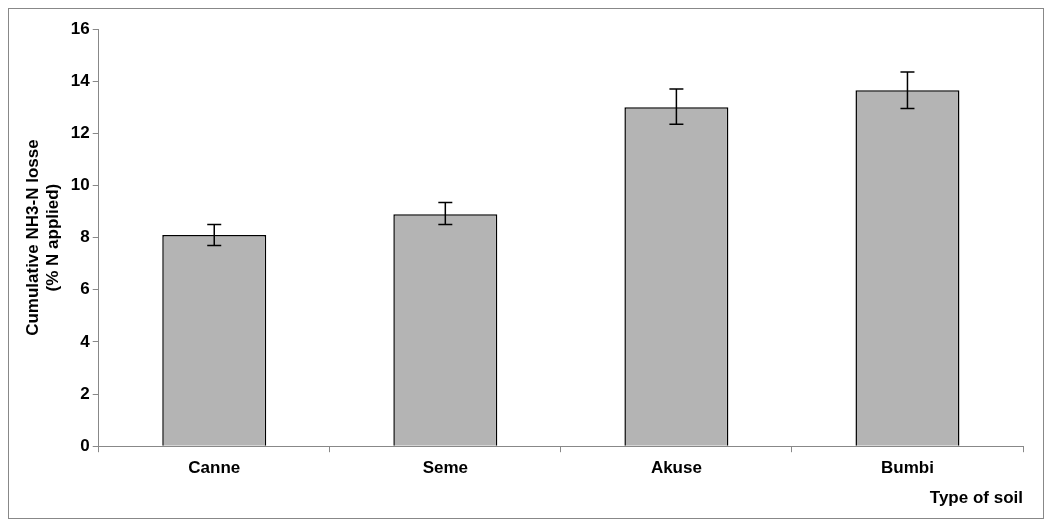 The width and height of the screenshot is (1052, 527). What do you see at coordinates (85, 237) in the screenshot?
I see `y-tick-label: 8` at bounding box center [85, 237].